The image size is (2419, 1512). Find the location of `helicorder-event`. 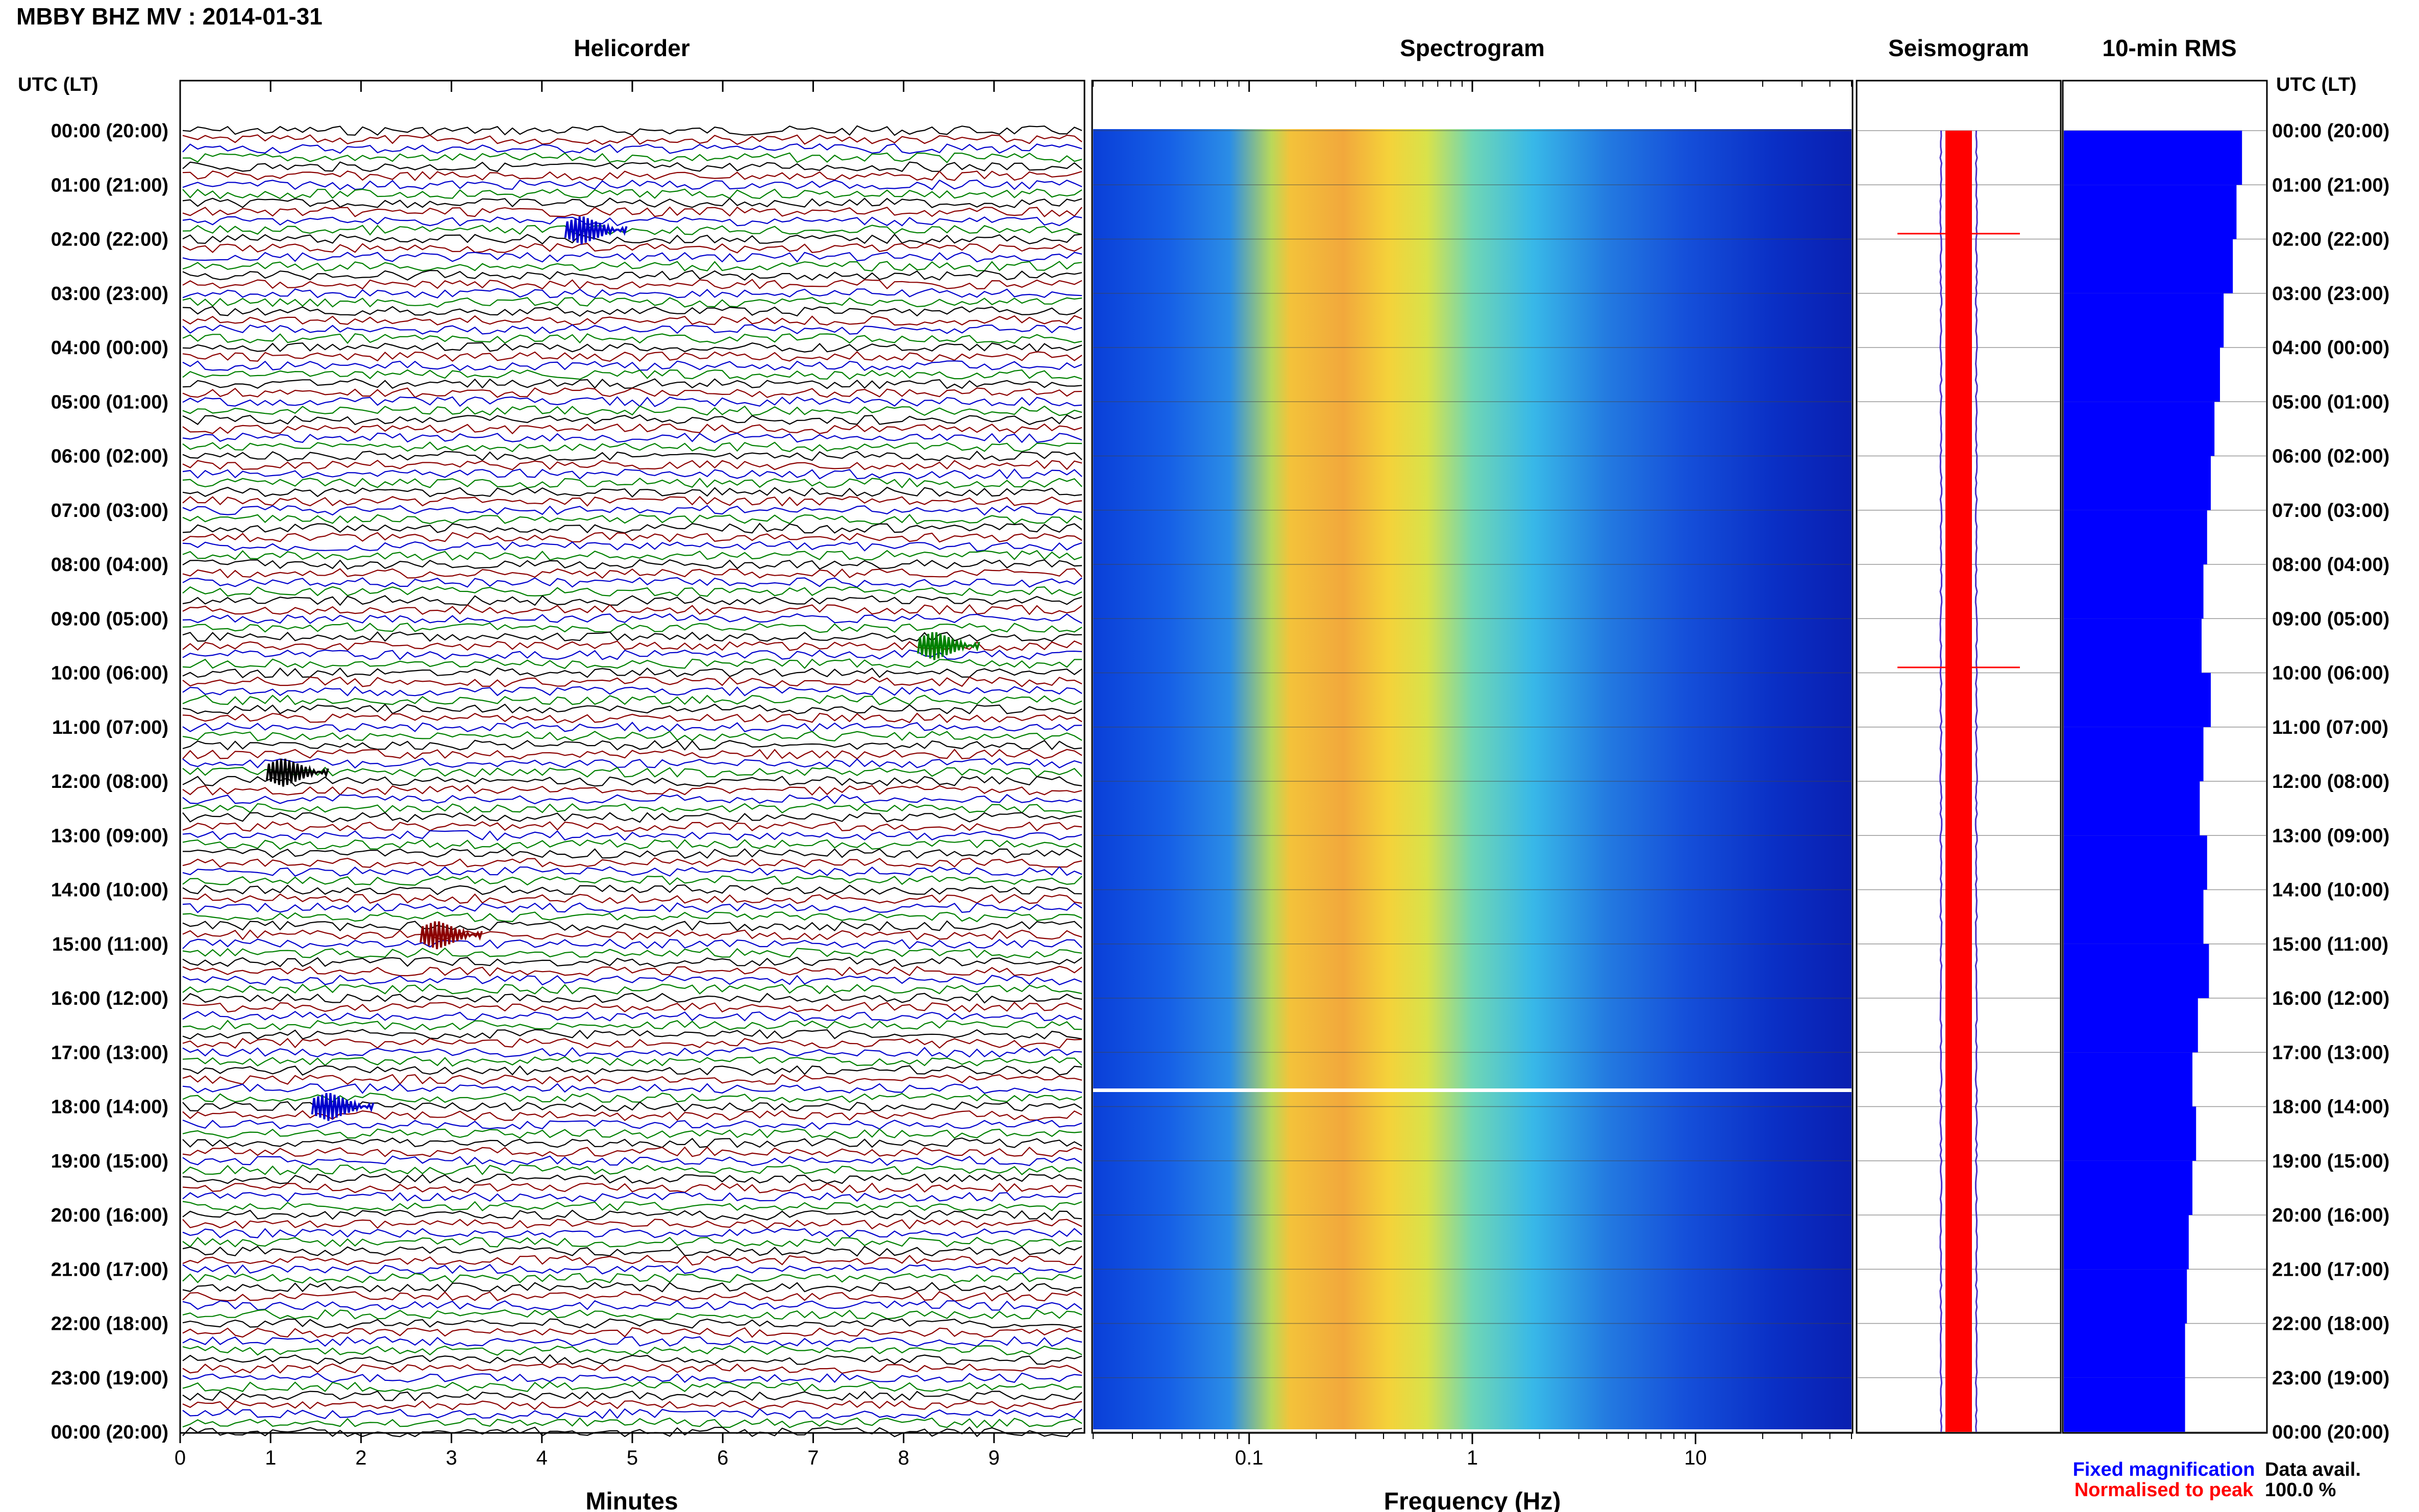

helicorder-event is located at coordinates (948, 646).